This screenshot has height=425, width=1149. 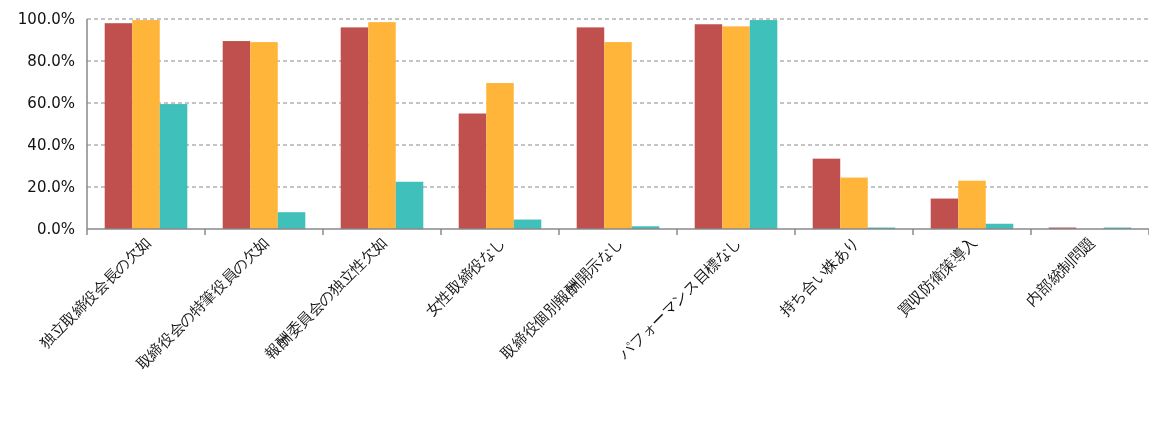 I want to click on x-tick-label: 持ち合い株あり, so click(x=819, y=277).